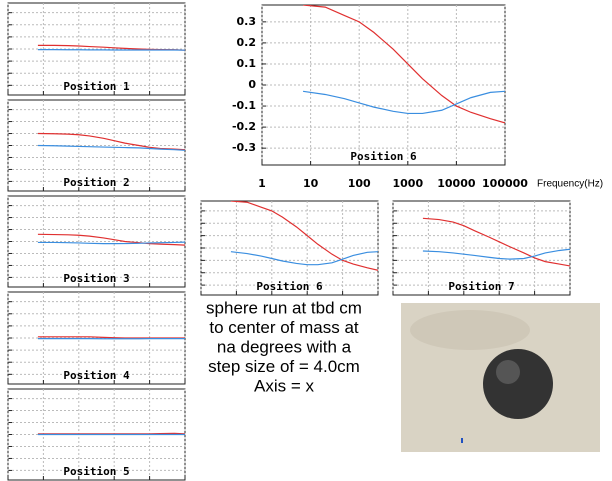 The height and width of the screenshot is (481, 612). I want to click on sphere-highlight, so click(508, 372).